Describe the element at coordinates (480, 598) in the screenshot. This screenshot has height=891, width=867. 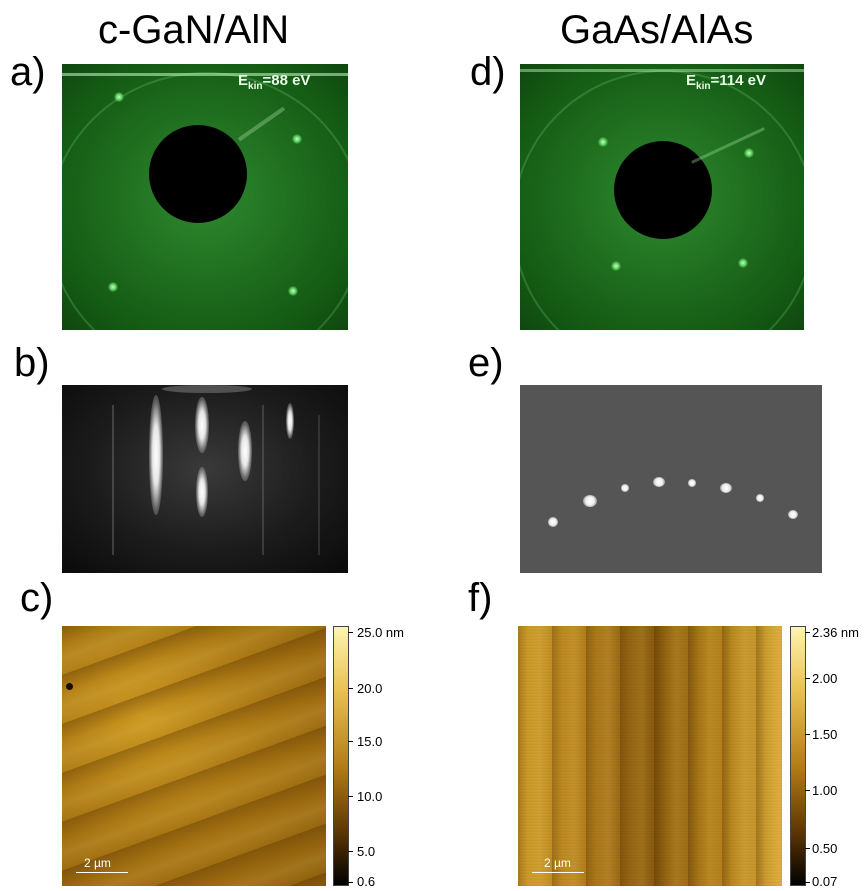
I see `panel-f-label: f)` at that location.